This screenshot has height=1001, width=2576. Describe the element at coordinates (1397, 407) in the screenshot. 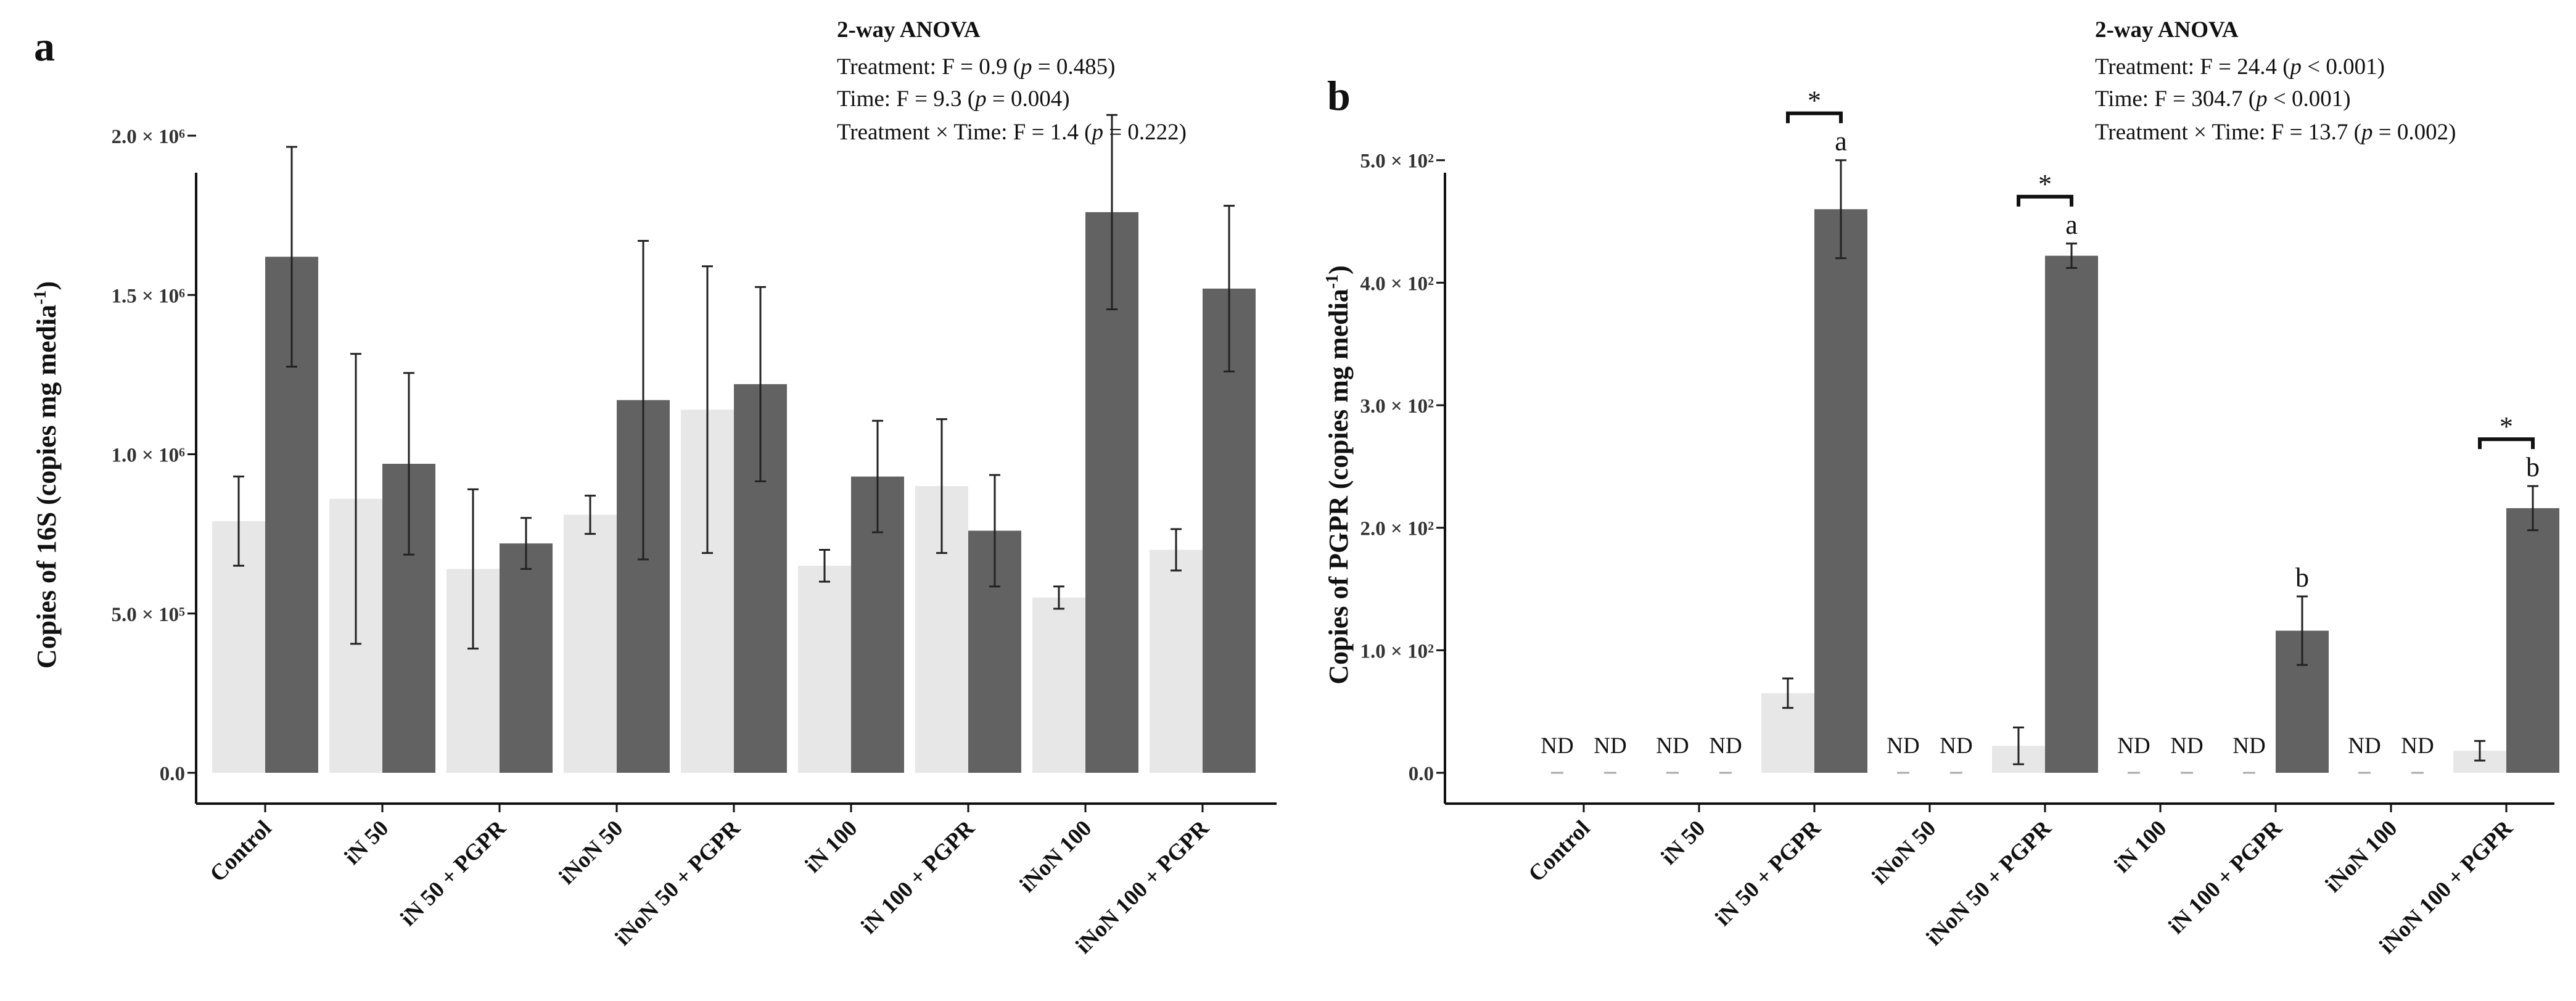

I see `y-tick-label: 3.0 × 10²` at that location.